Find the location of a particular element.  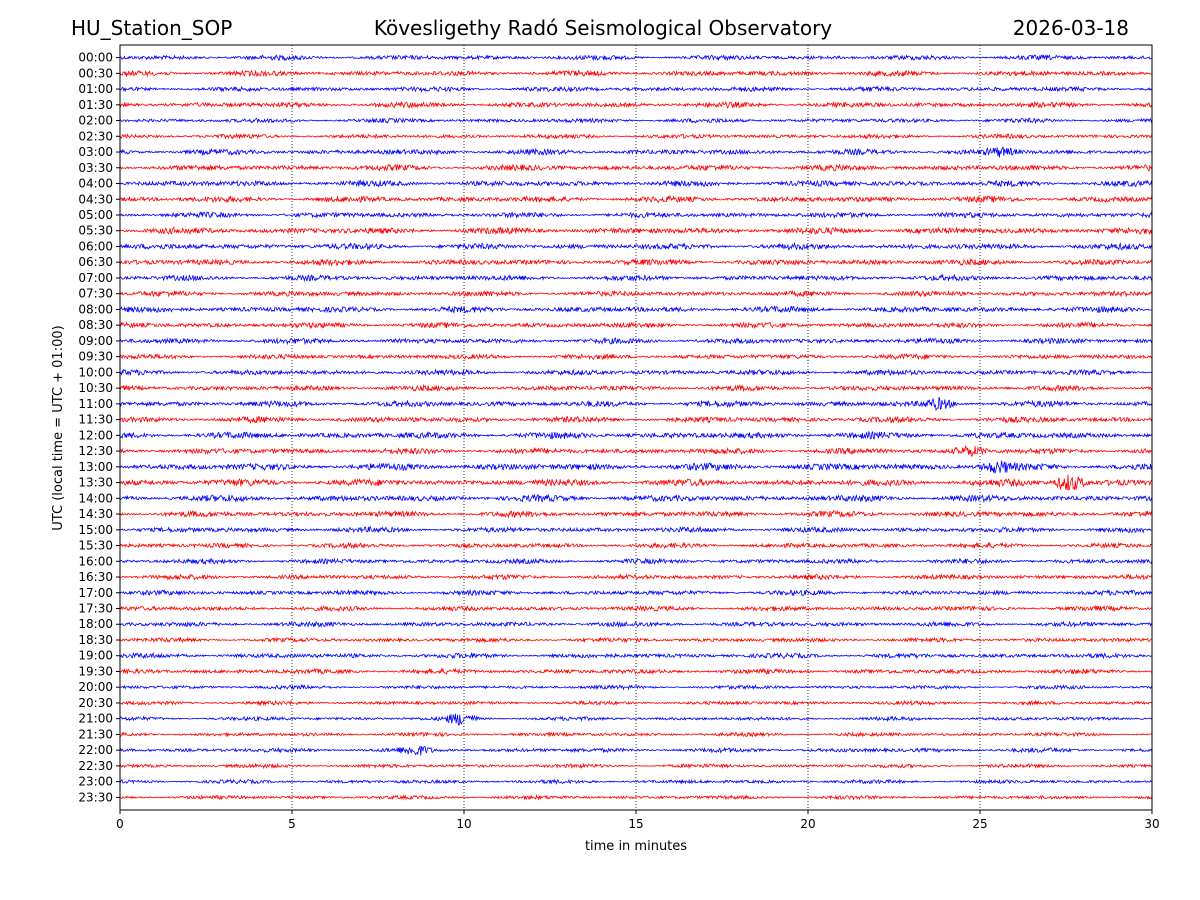

x-axis-ticks: 0 5 10 15 20 25 30 is located at coordinates (638, 820).